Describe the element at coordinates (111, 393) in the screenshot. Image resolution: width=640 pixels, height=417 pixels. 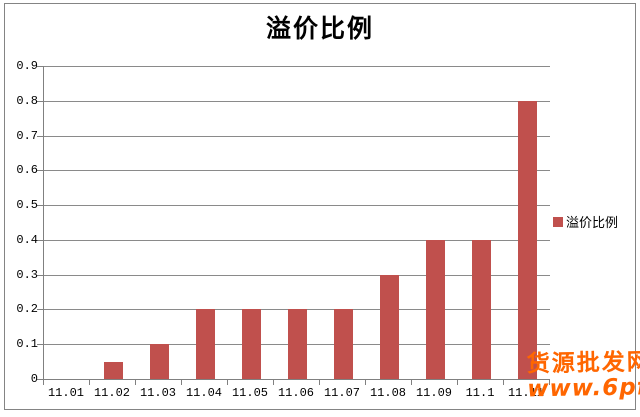
I see `x-tick-label: 11.02` at that location.